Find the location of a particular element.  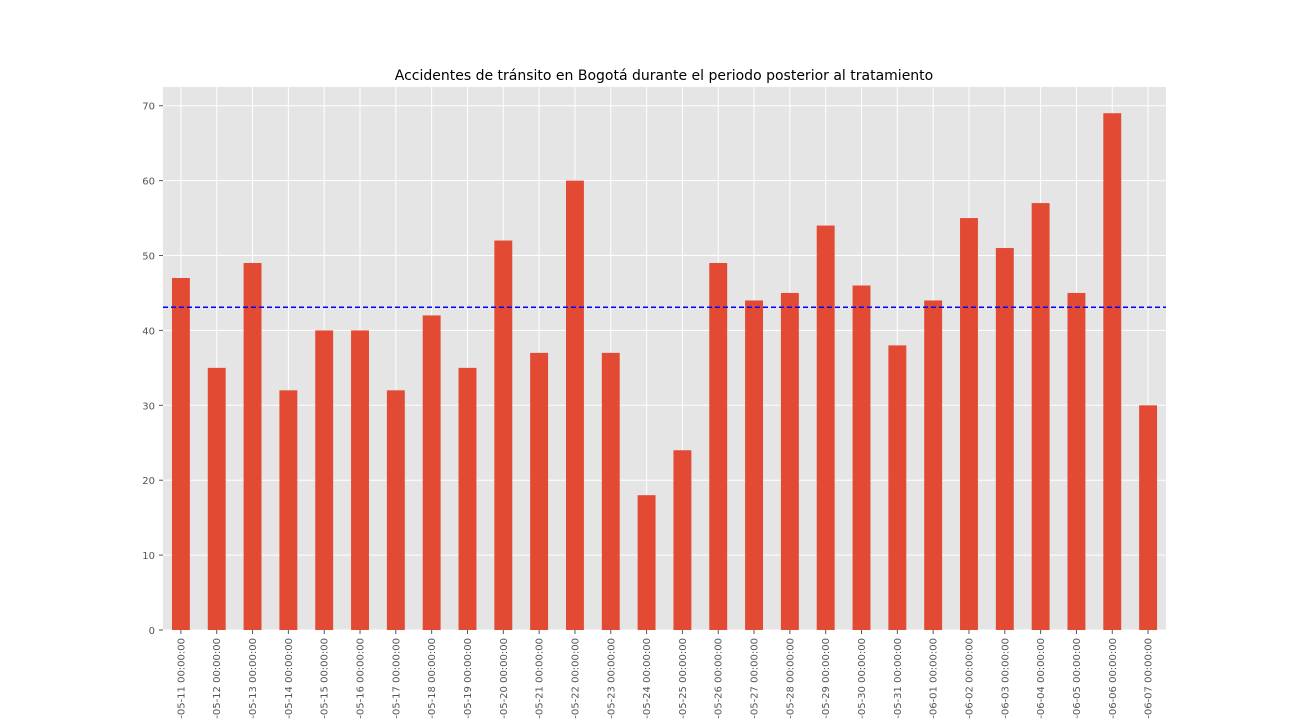

x-tick-label: -05-13 00:00:00 is located at coordinates (253, 678).